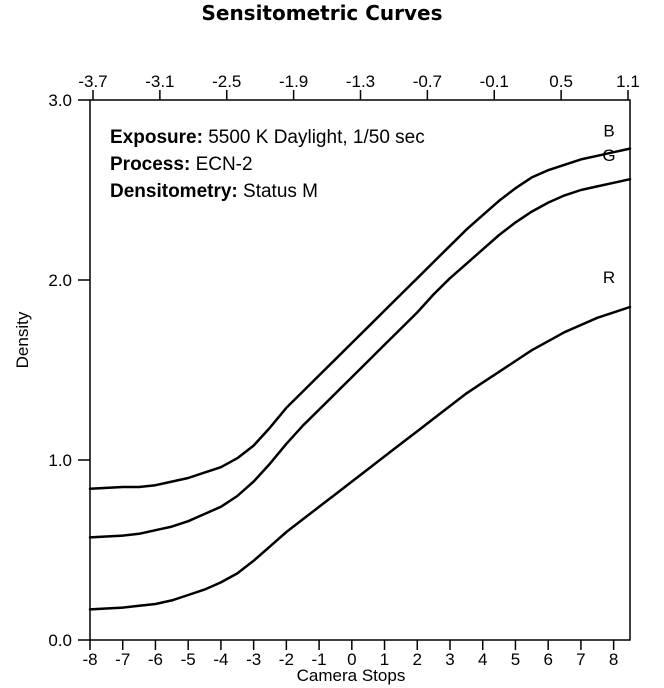  I want to click on top-axis-ticks: -3.7 -3.1 -2.5 -1.9 -1.3 -0.7 -0.1 0.5 1.1, so click(359, 86).